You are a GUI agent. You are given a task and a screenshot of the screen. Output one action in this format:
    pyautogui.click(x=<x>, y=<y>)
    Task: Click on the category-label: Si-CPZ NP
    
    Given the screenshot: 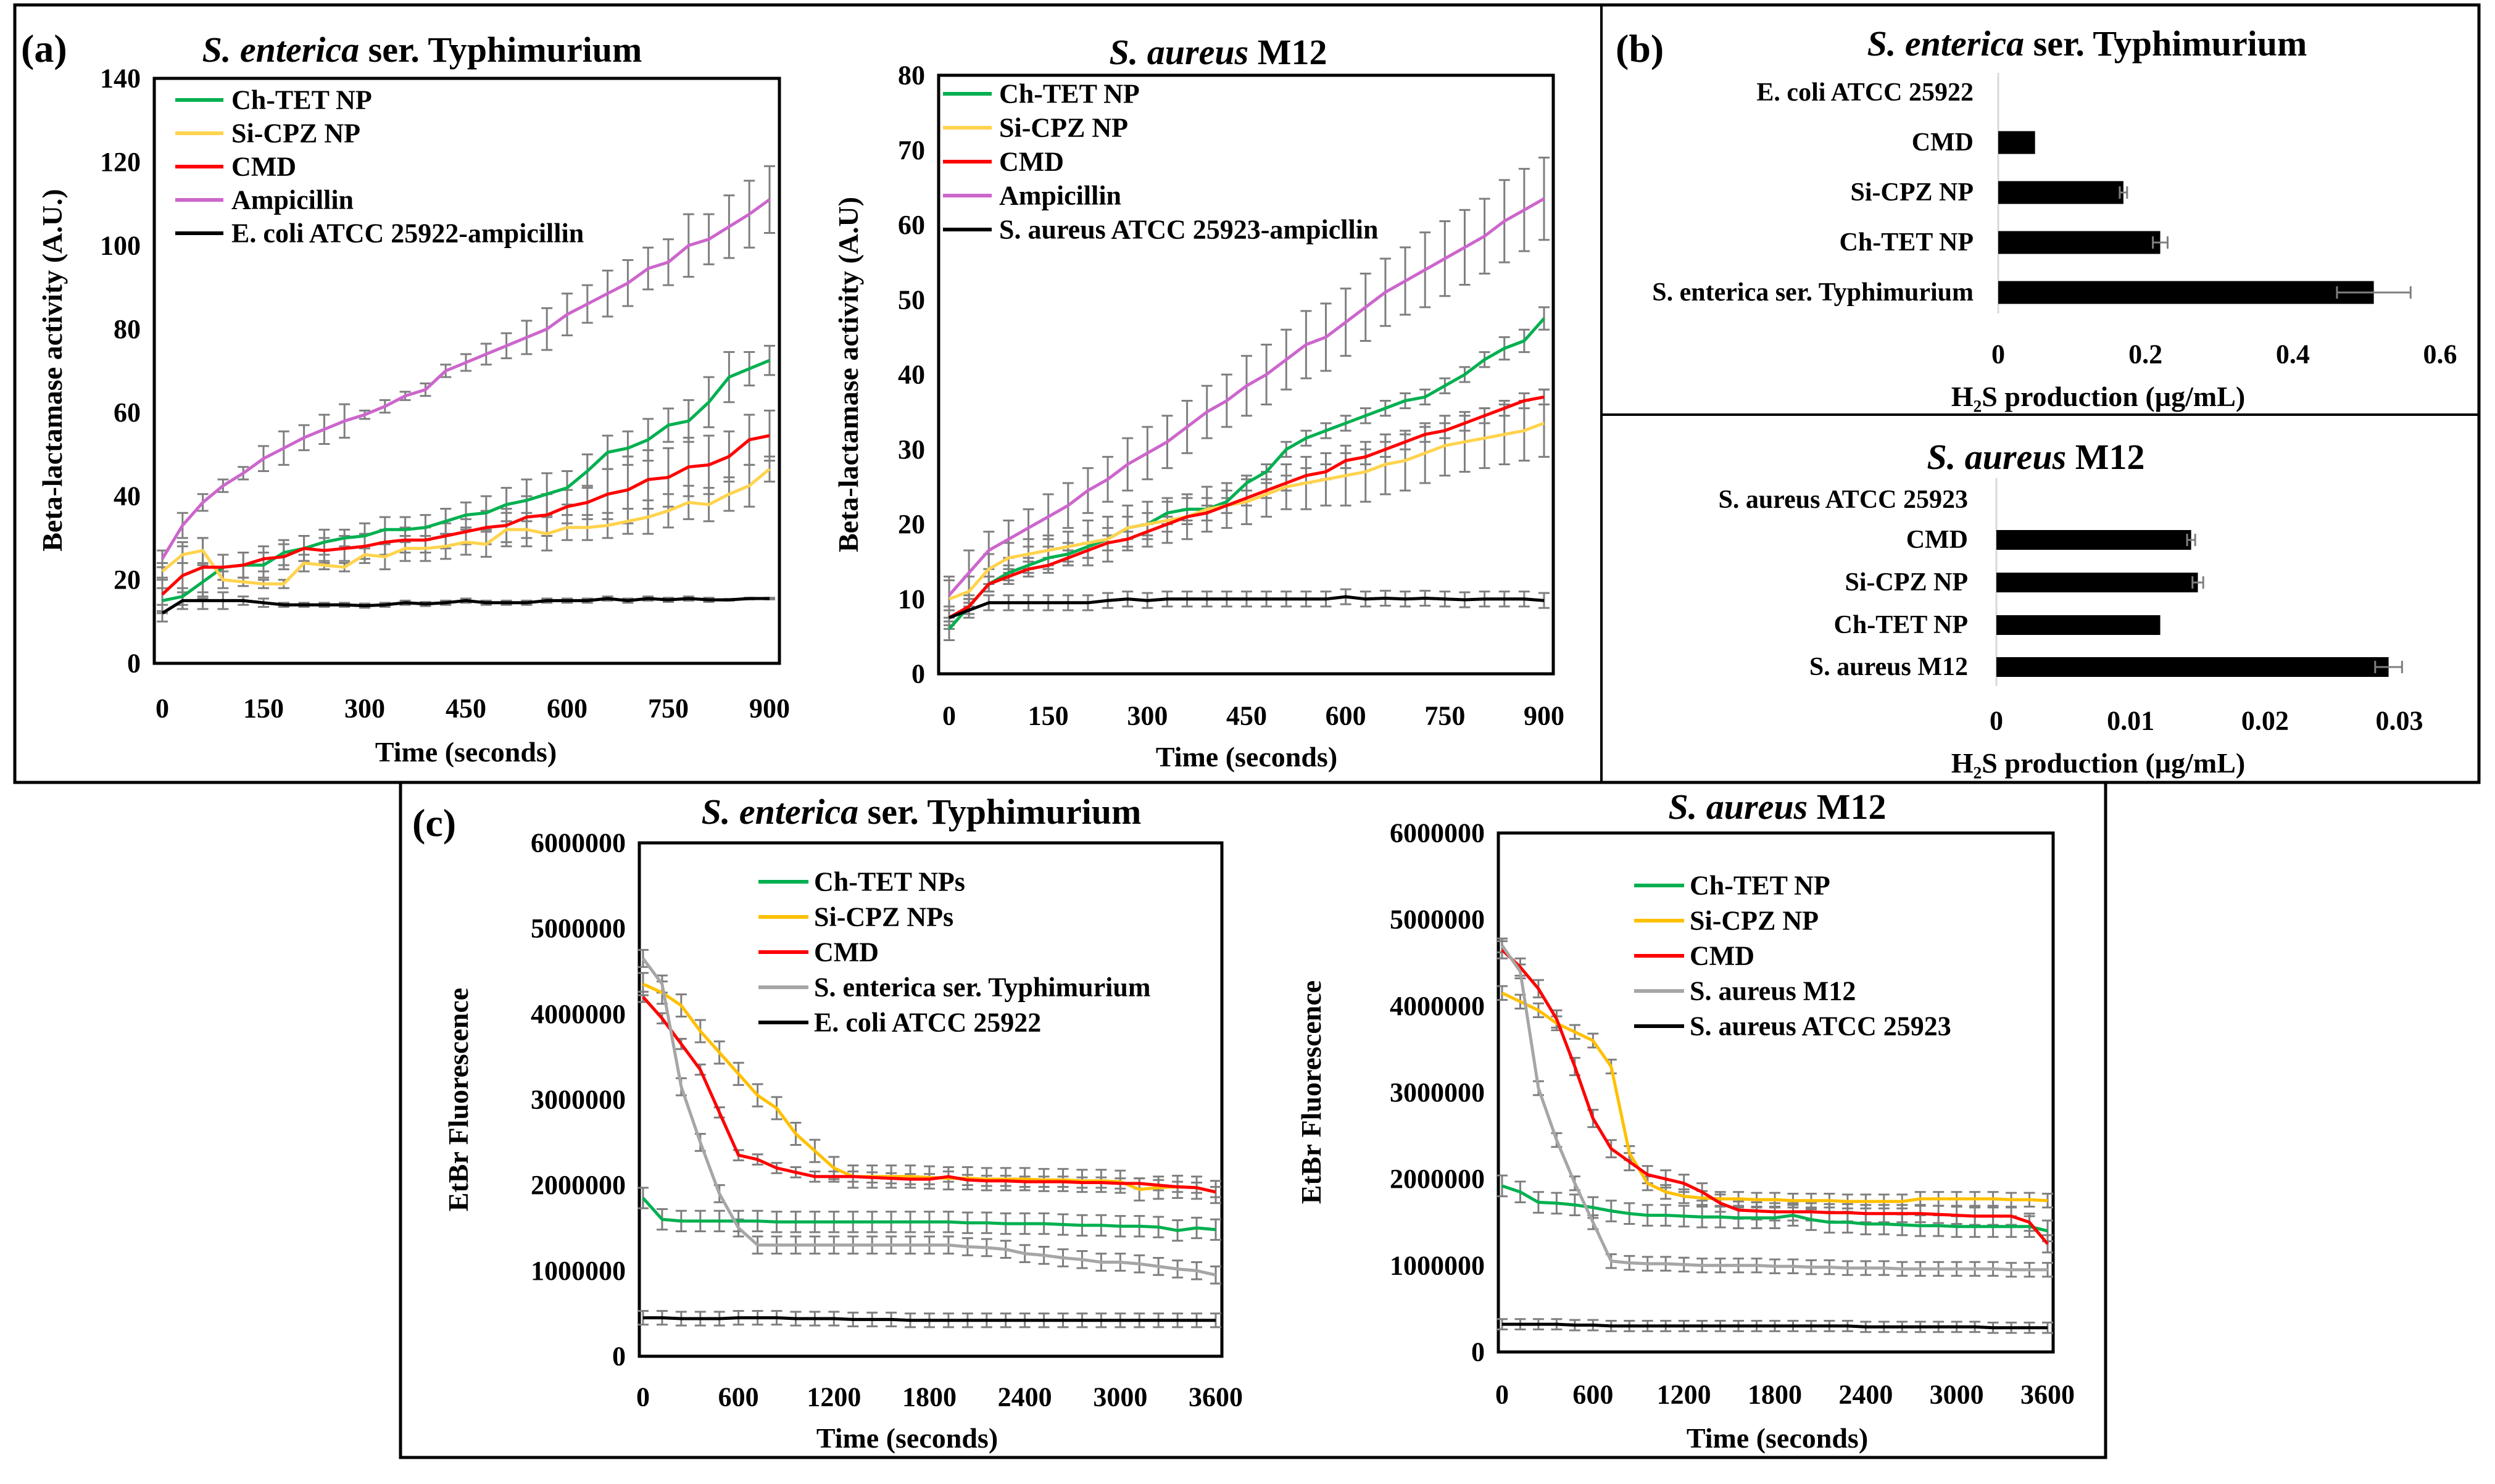 What is the action you would take?
    pyautogui.click(x=1912, y=192)
    